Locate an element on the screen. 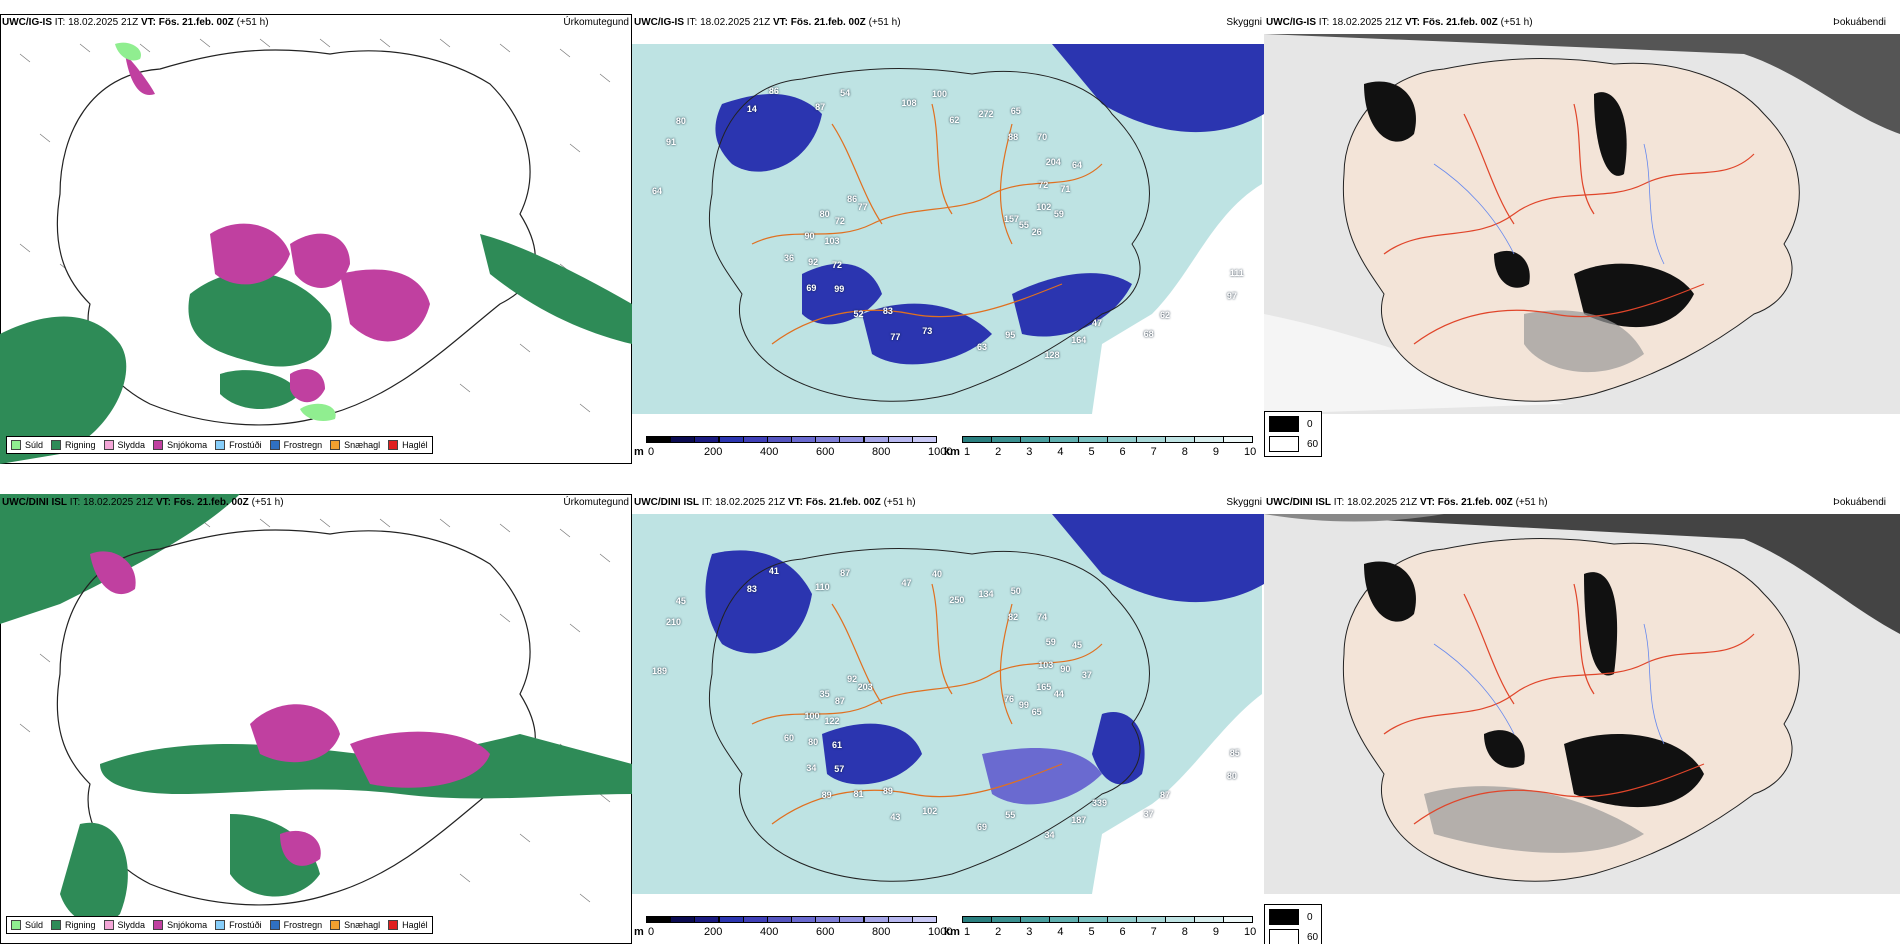  cloud-base-label: 102 is located at coordinates (930, 811).